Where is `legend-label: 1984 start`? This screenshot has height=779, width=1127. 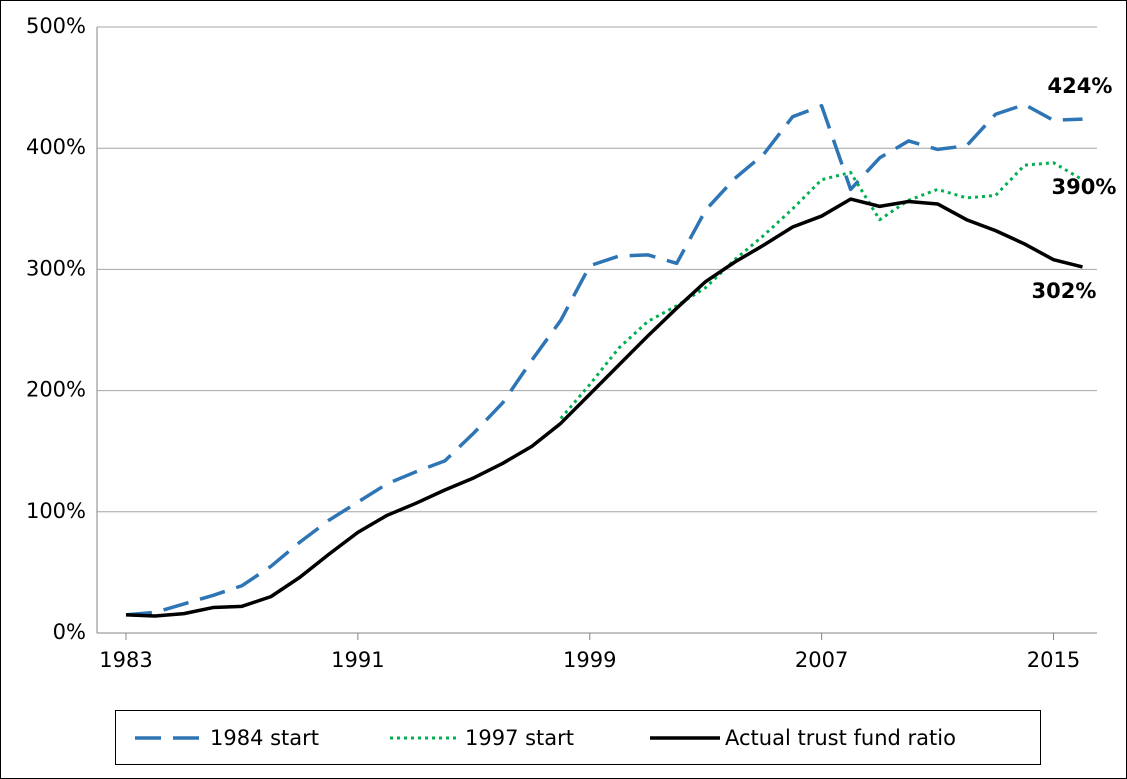 legend-label: 1984 start is located at coordinates (264, 738).